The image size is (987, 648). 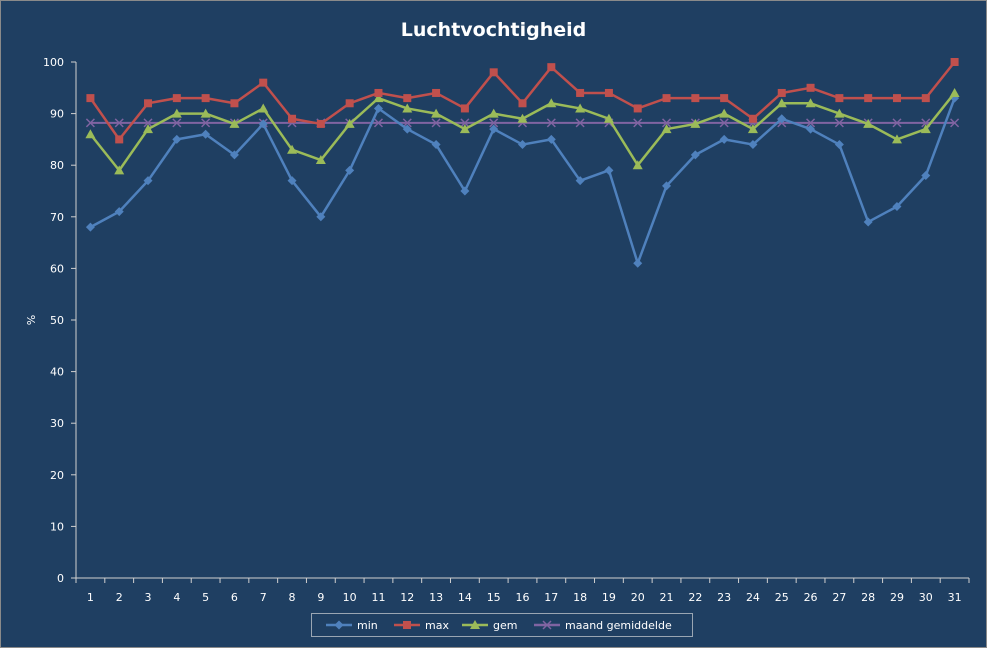 What do you see at coordinates (618, 625) in the screenshot?
I see `legend-label-maand-gemiddelde: maand gemiddelde` at bounding box center [618, 625].